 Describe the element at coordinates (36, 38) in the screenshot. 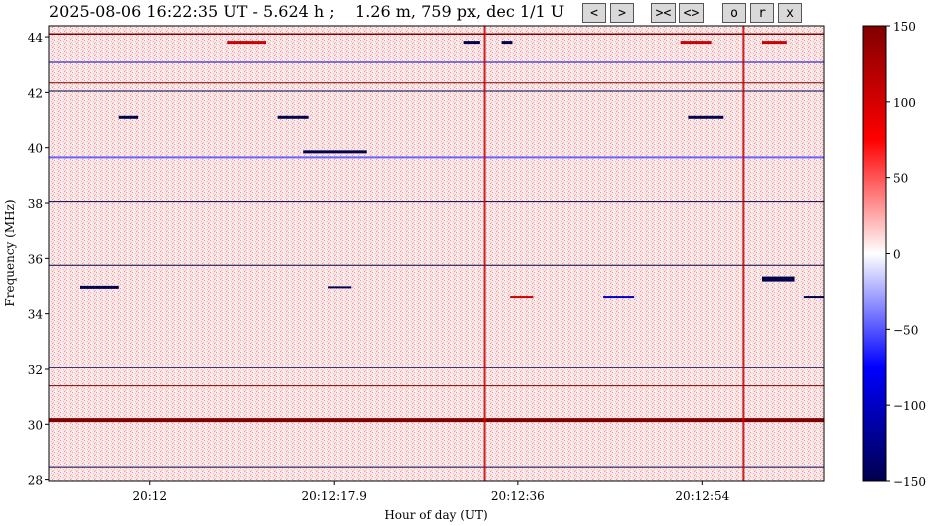

I see `y-tick-label: 44` at that location.